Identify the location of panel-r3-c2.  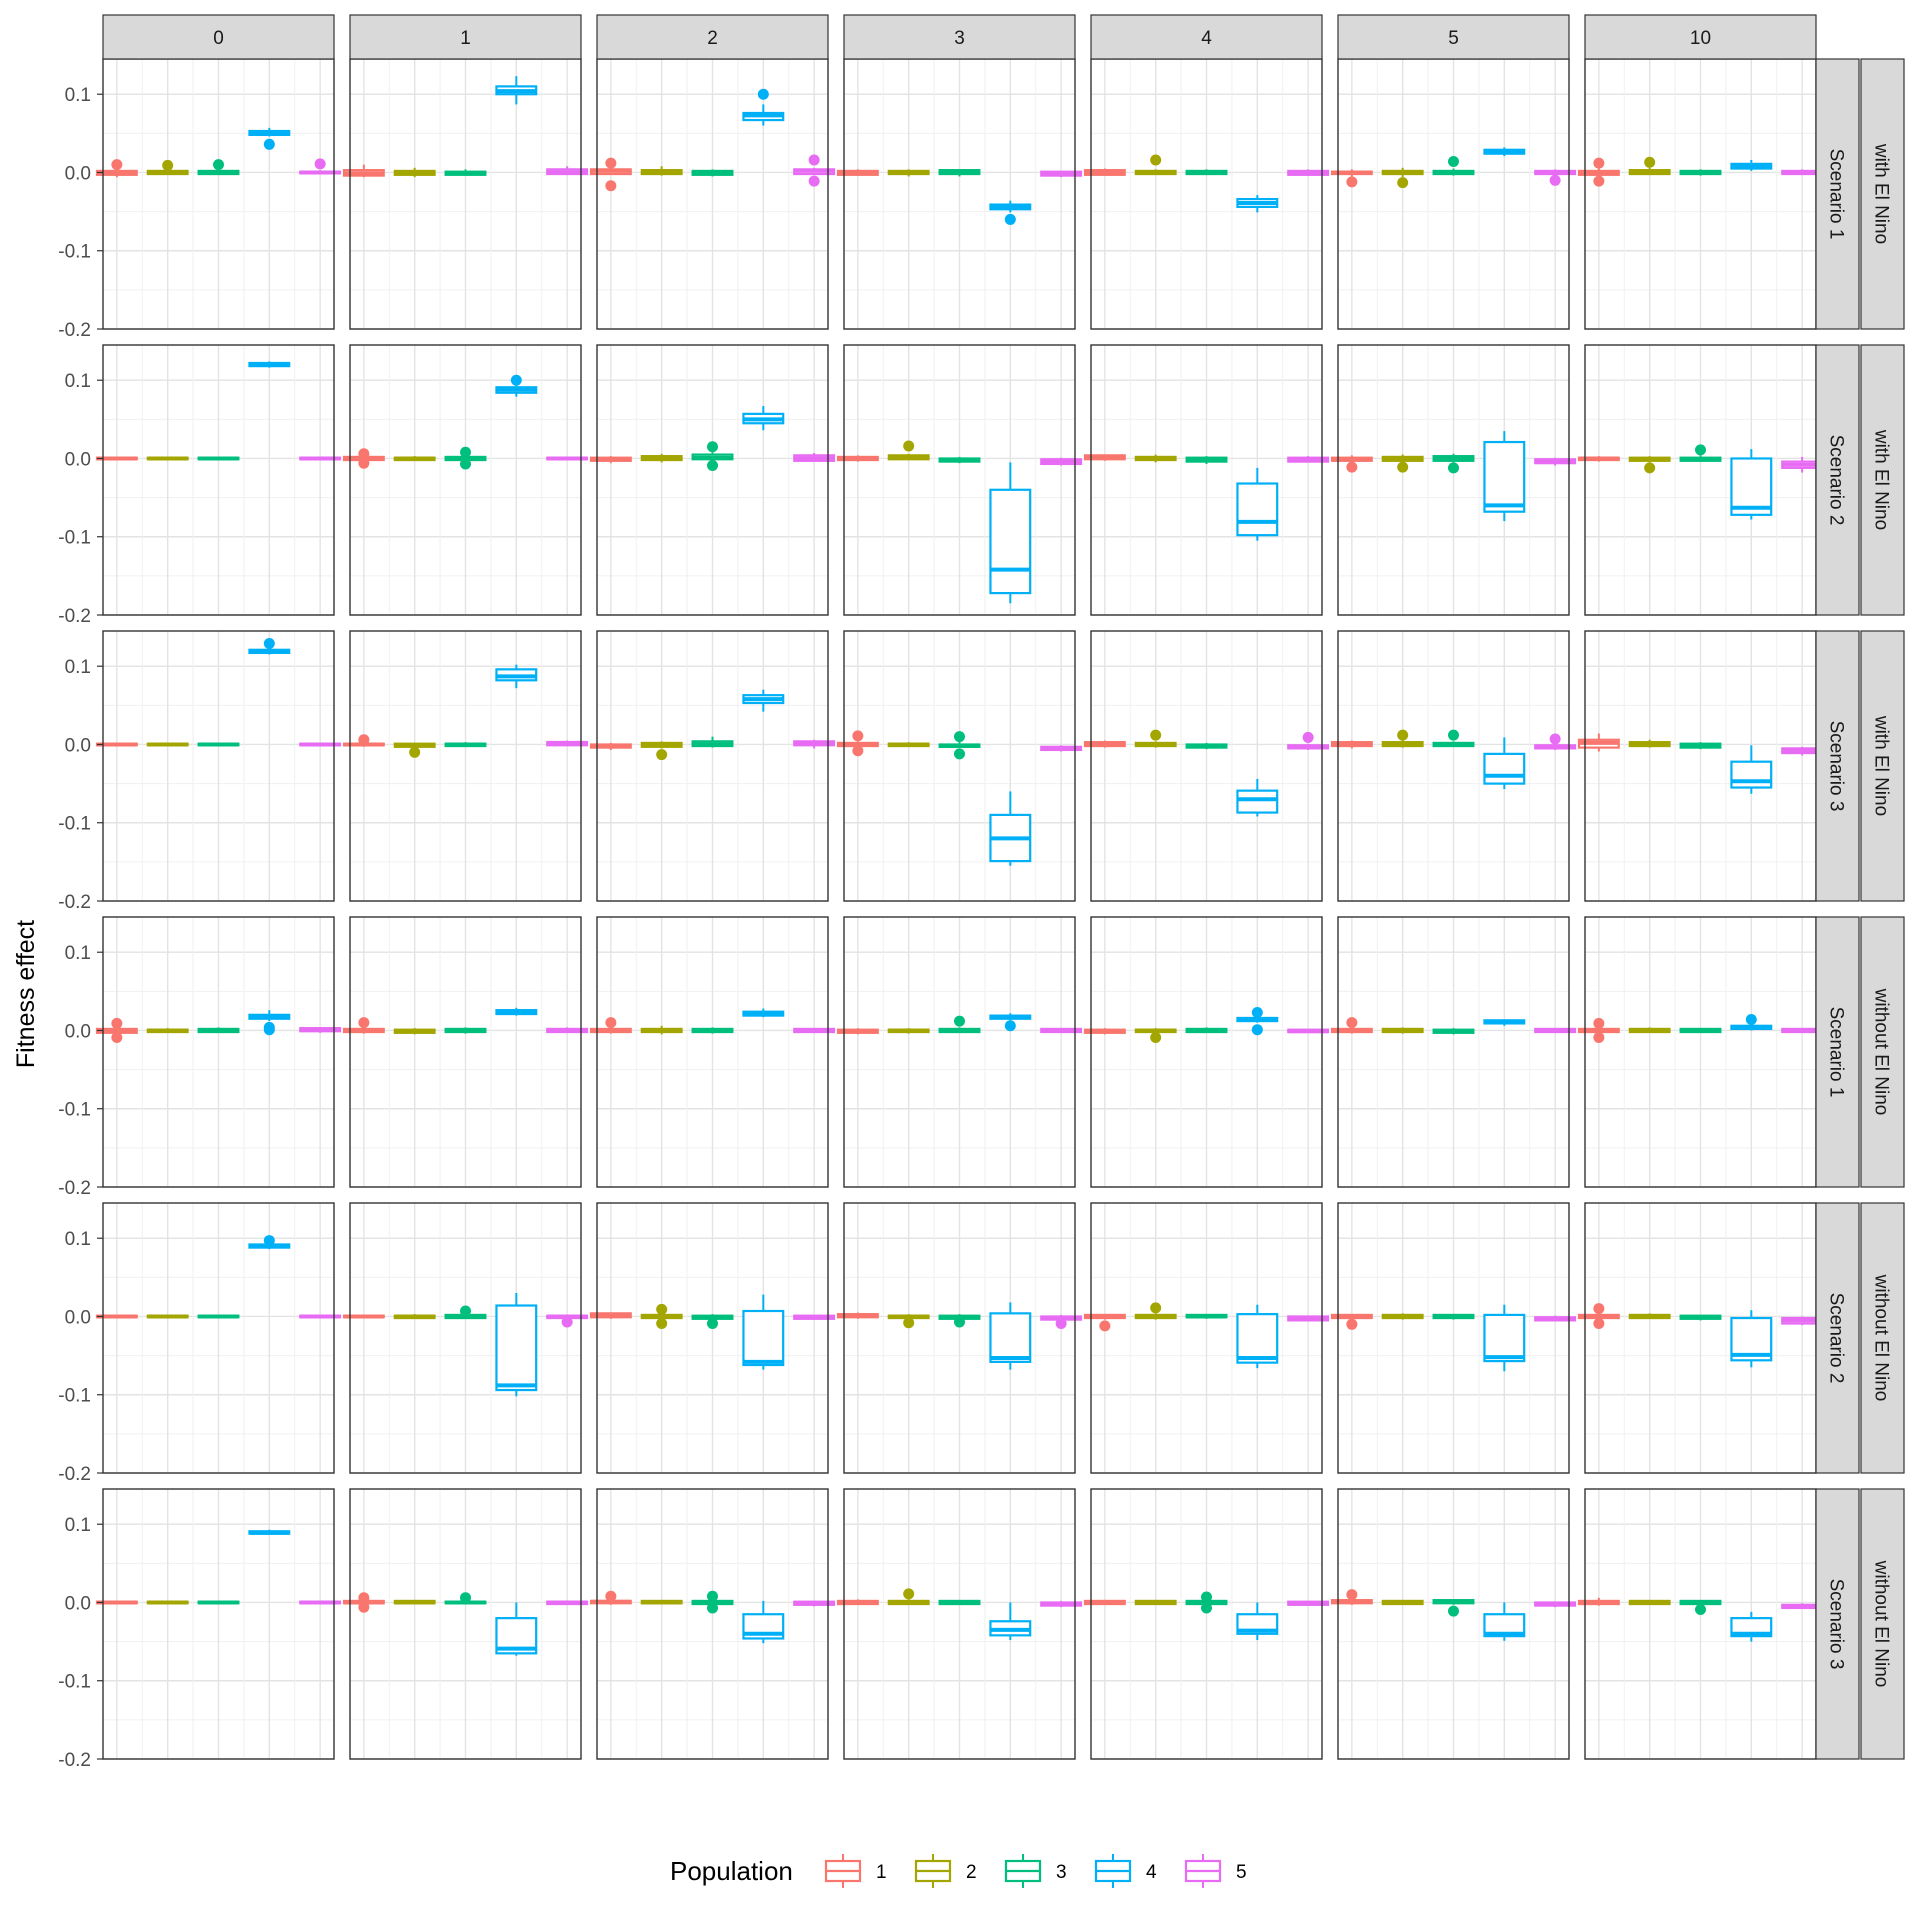
(465, 766).